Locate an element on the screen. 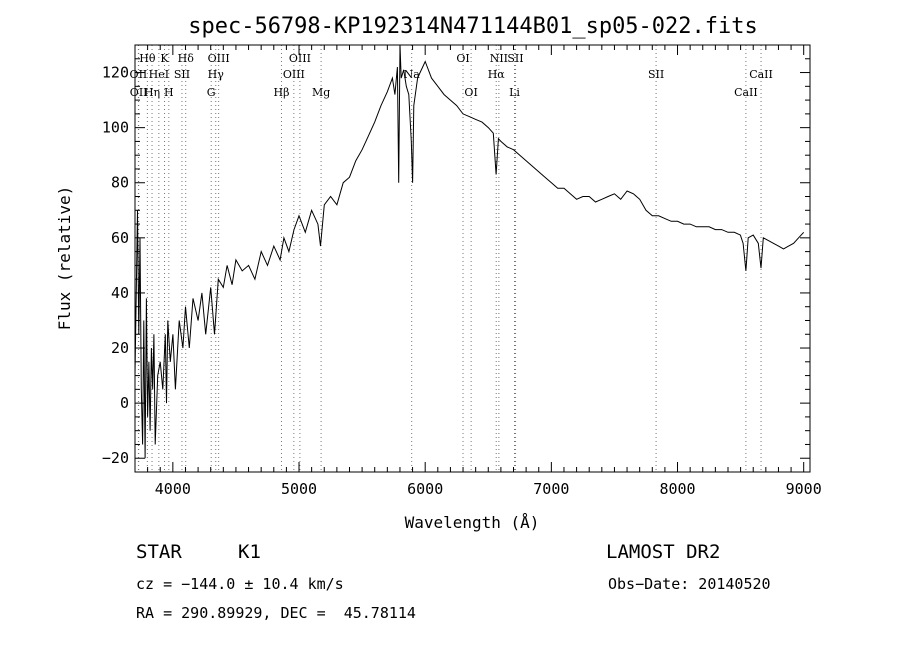 Image resolution: width=900 pixels, height=650 pixels. line-label-7: SII is located at coordinates (182, 74).